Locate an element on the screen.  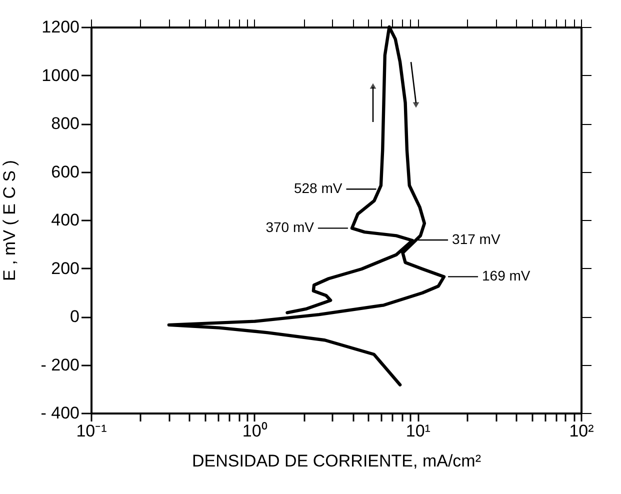
y-tick-label: 800 is located at coordinates (65, 123).